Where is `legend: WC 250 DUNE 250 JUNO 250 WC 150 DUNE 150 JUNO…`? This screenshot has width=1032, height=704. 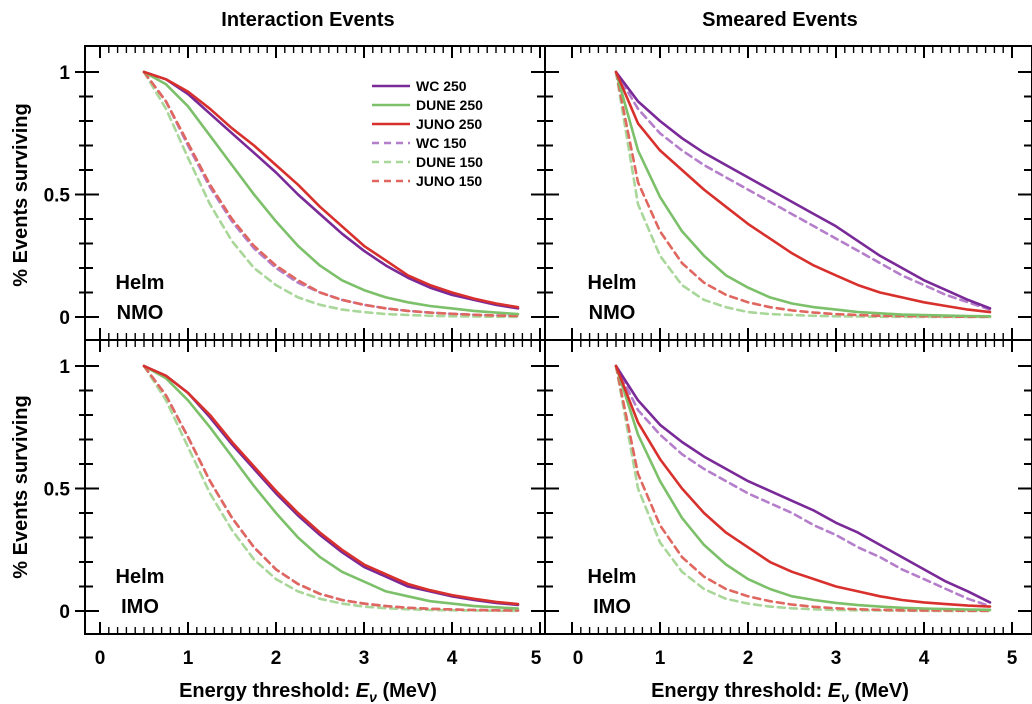 legend: WC 250 DUNE 250 JUNO 250 WC 150 DUNE 150 JUNO… is located at coordinates (427, 133).